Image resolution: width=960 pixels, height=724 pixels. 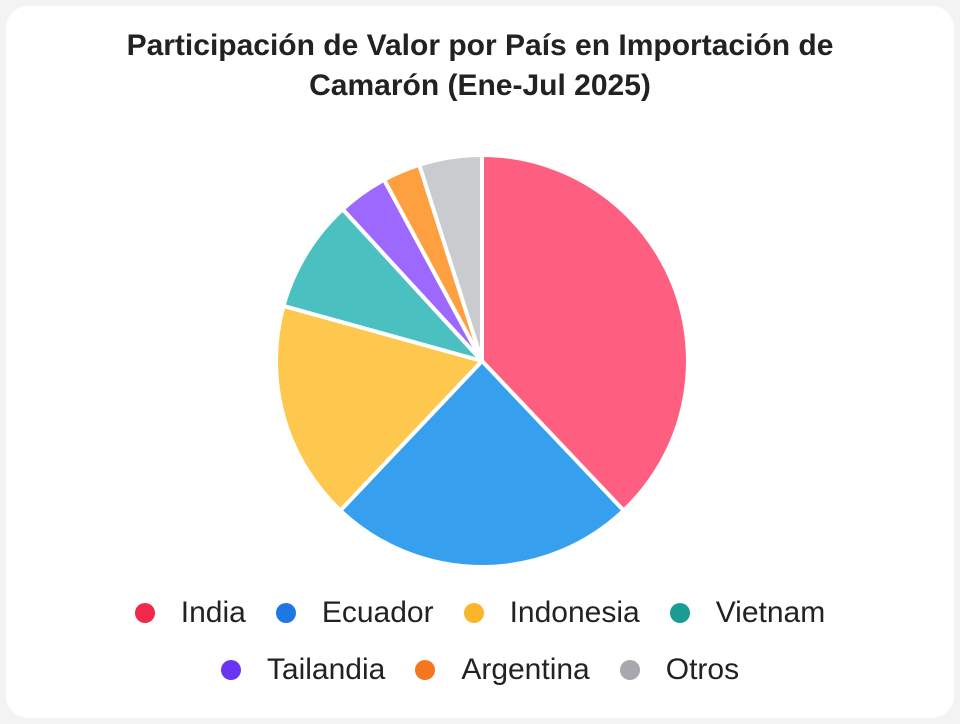 What do you see at coordinates (525, 669) in the screenshot?
I see `legend-label: Argentina` at bounding box center [525, 669].